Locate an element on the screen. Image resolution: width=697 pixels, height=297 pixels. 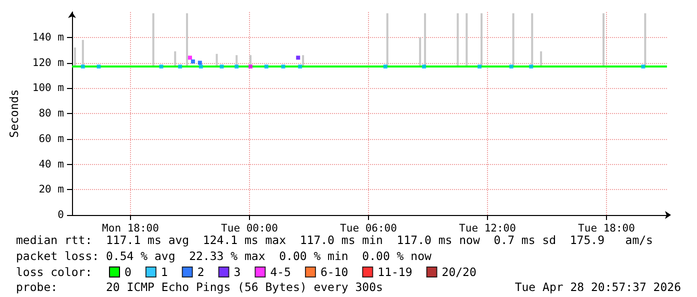
y-tick-label: 140 m is located at coordinates (48, 37).